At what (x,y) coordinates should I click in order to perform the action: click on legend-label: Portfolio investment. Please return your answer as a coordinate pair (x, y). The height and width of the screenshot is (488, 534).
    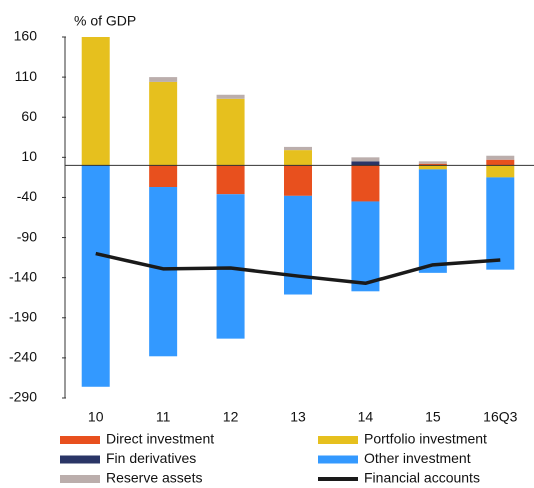
    Looking at the image, I should click on (425, 439).